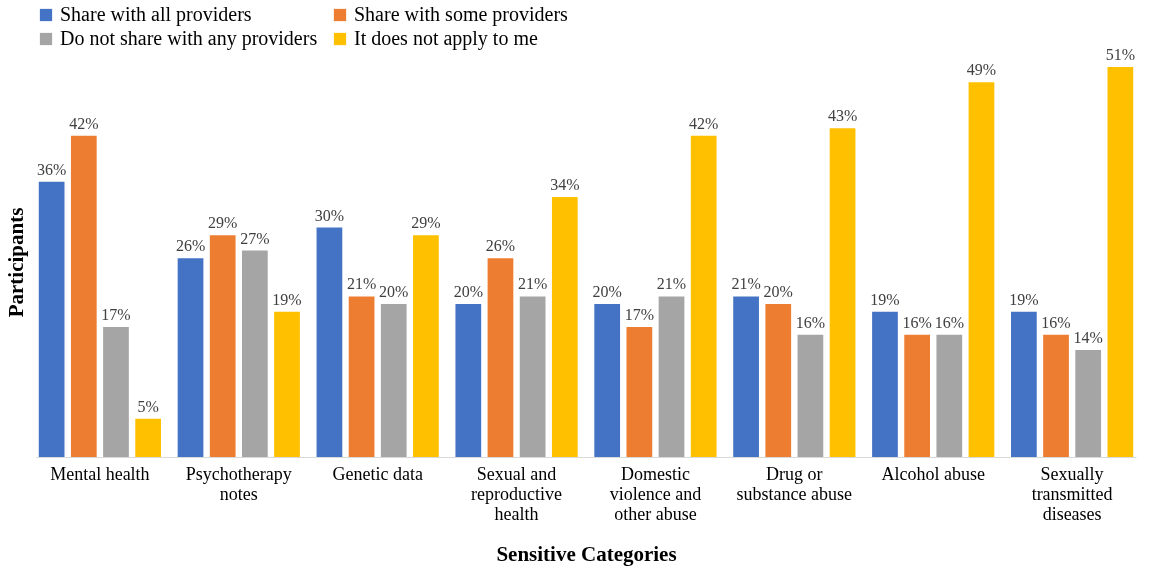 The image size is (1161, 584). What do you see at coordinates (148, 406) in the screenshot?
I see `data-label: 5%` at bounding box center [148, 406].